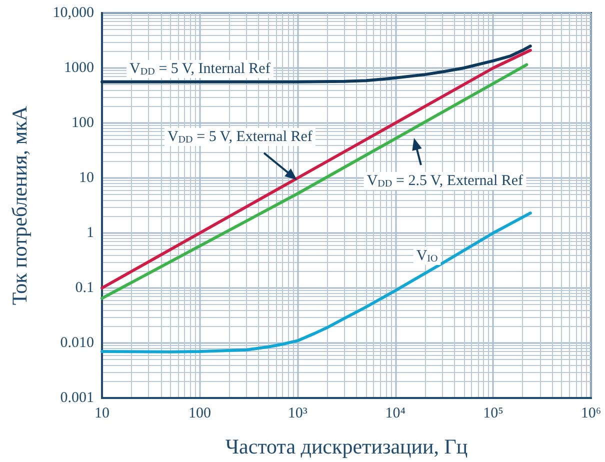  What do you see at coordinates (493, 414) in the screenshot?
I see `x-tick-label: 10⁵` at bounding box center [493, 414].